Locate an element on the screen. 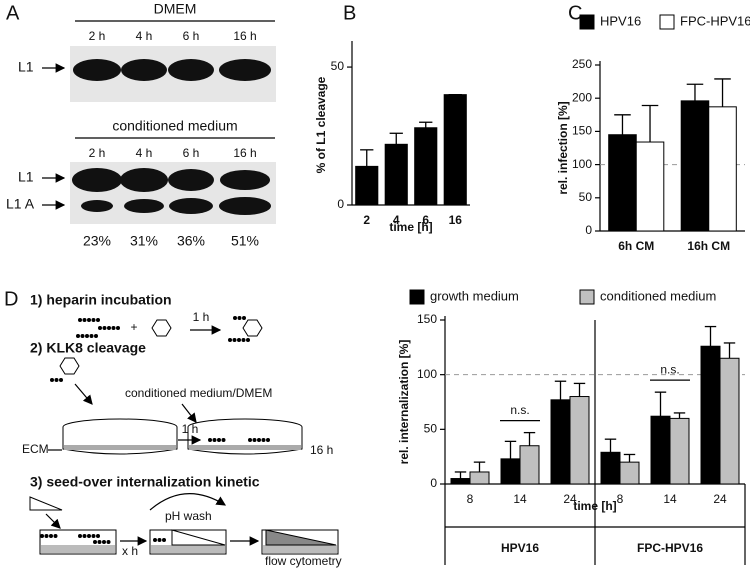  y-axis-label: % of L1 cleavage is located at coordinates (321, 124).